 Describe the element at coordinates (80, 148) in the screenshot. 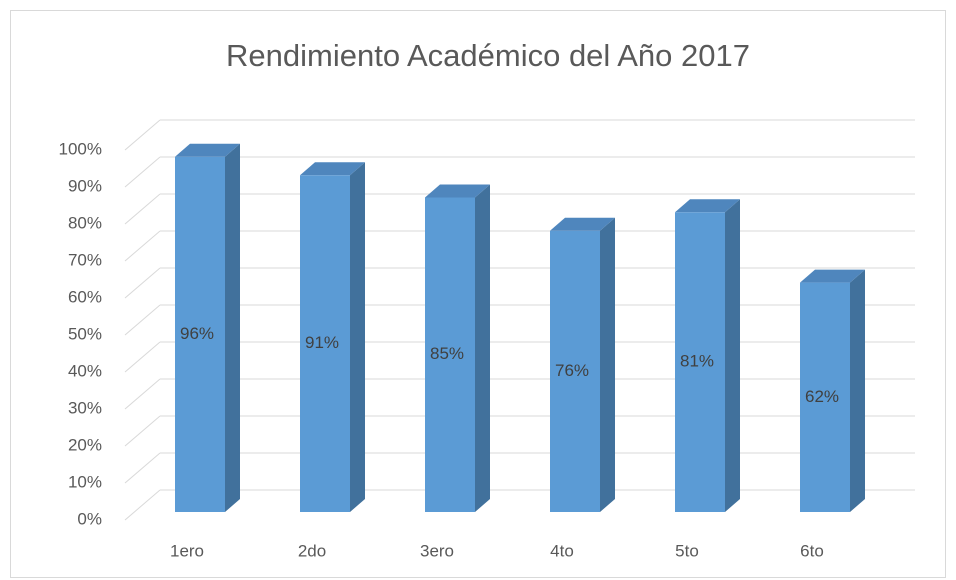

I see `y-tick-label: 100%` at that location.